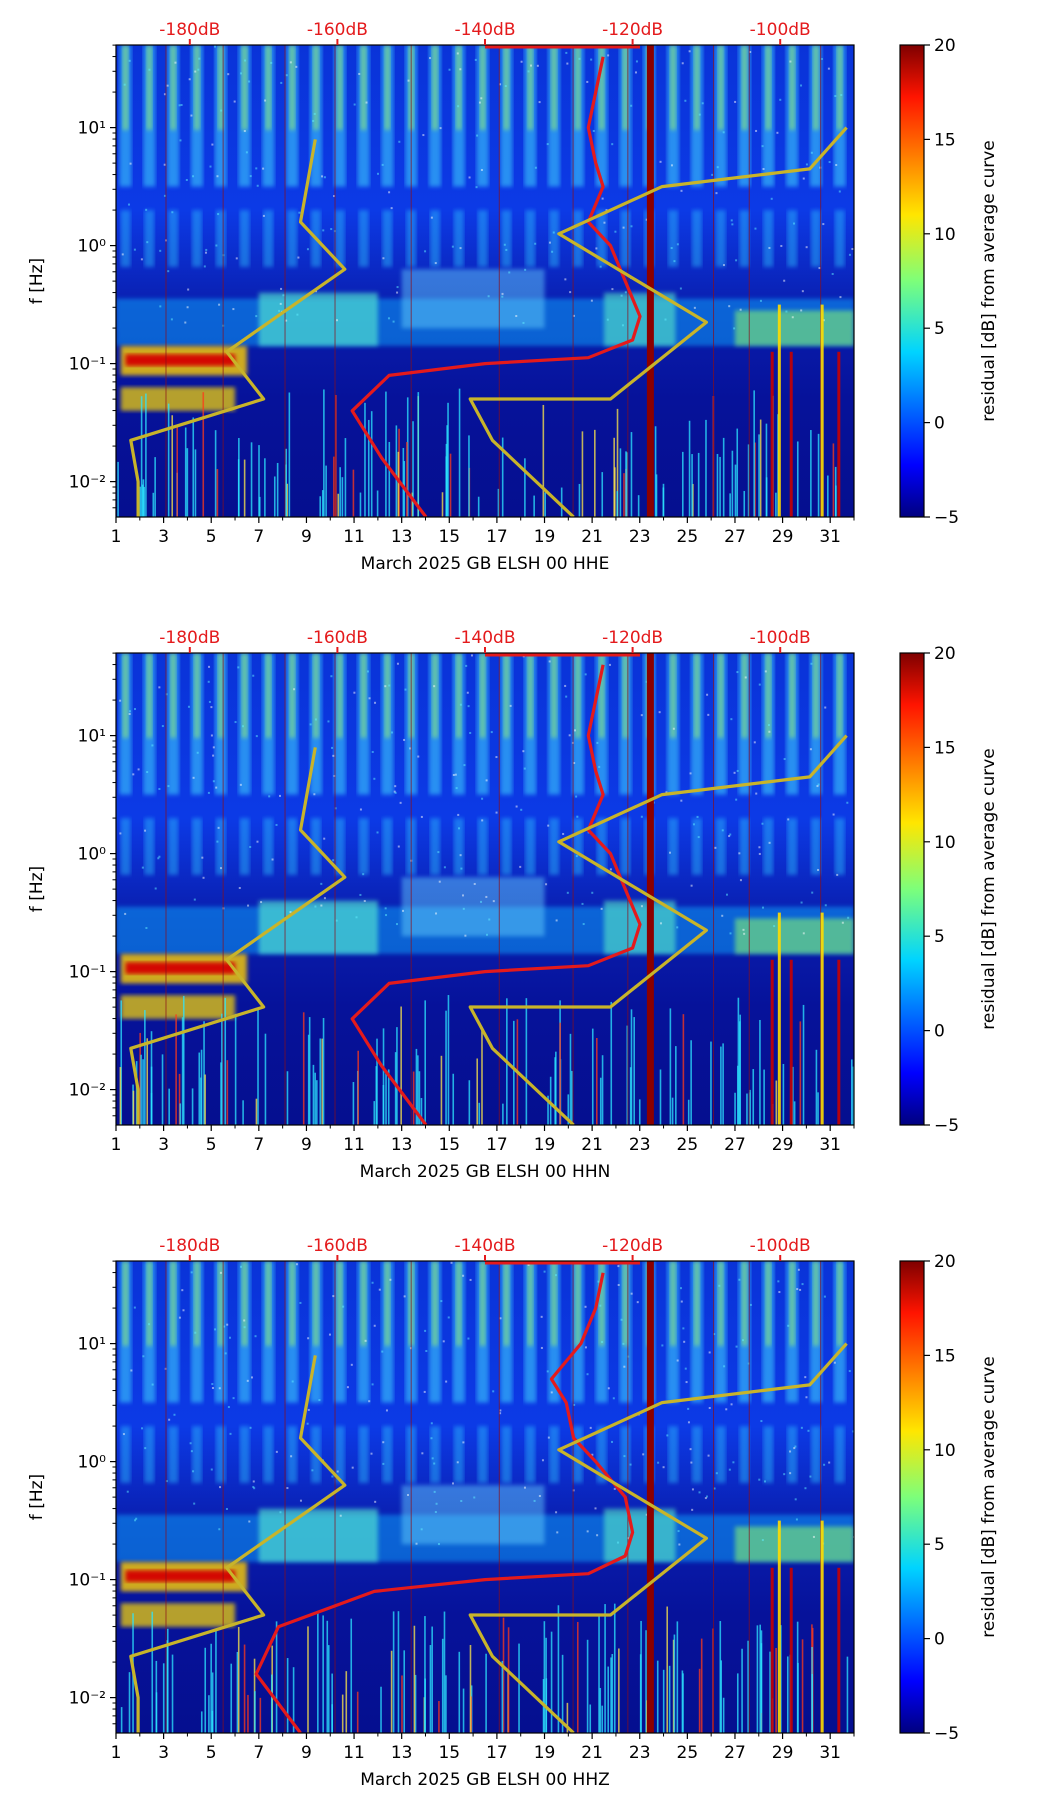 The image size is (1052, 1806). Describe the element at coordinates (939, 424) in the screenshot. I see `colorbar-tick-label: 0` at that location.